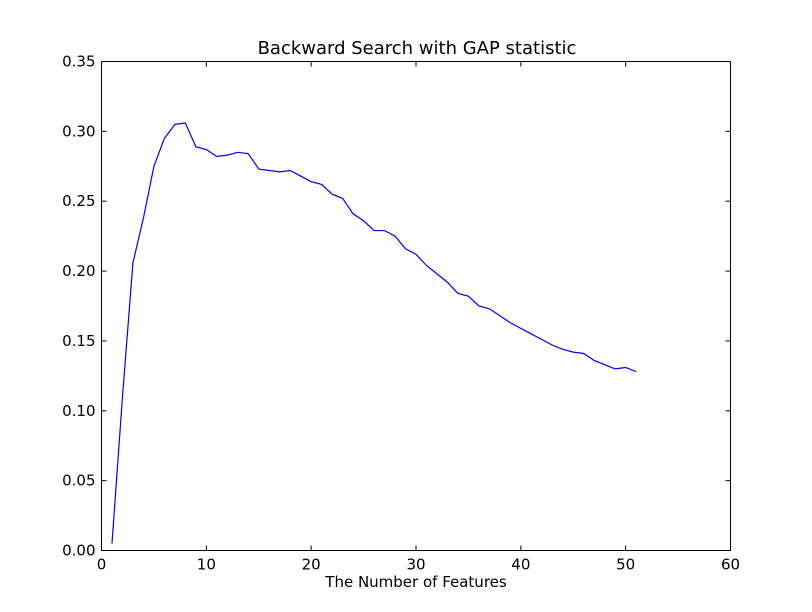 The height and width of the screenshot is (612, 812). What do you see at coordinates (311, 565) in the screenshot?
I see `x-tick-label: 20` at bounding box center [311, 565].